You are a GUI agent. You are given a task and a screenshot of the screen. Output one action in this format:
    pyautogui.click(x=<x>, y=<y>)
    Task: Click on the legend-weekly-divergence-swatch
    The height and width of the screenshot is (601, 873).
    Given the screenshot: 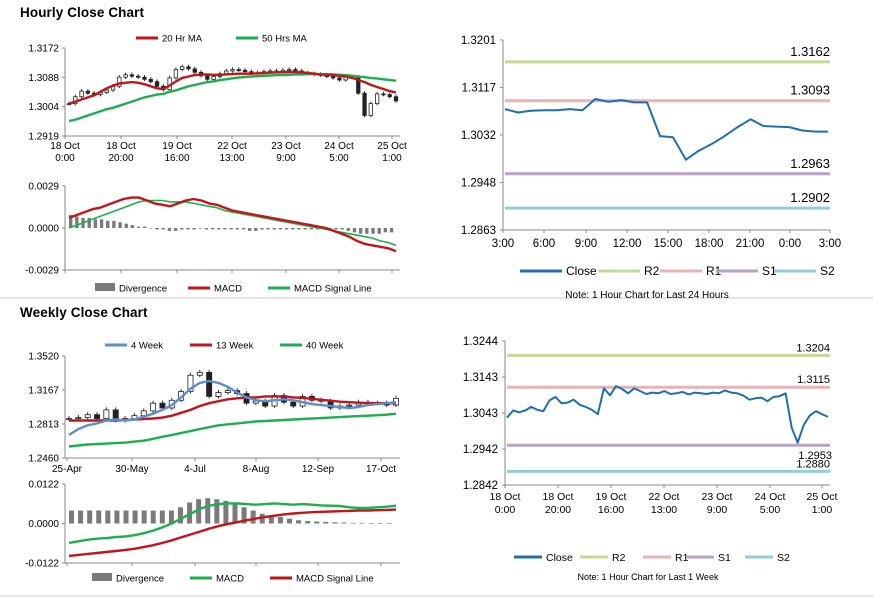 What is the action you would take?
    pyautogui.click(x=102, y=577)
    